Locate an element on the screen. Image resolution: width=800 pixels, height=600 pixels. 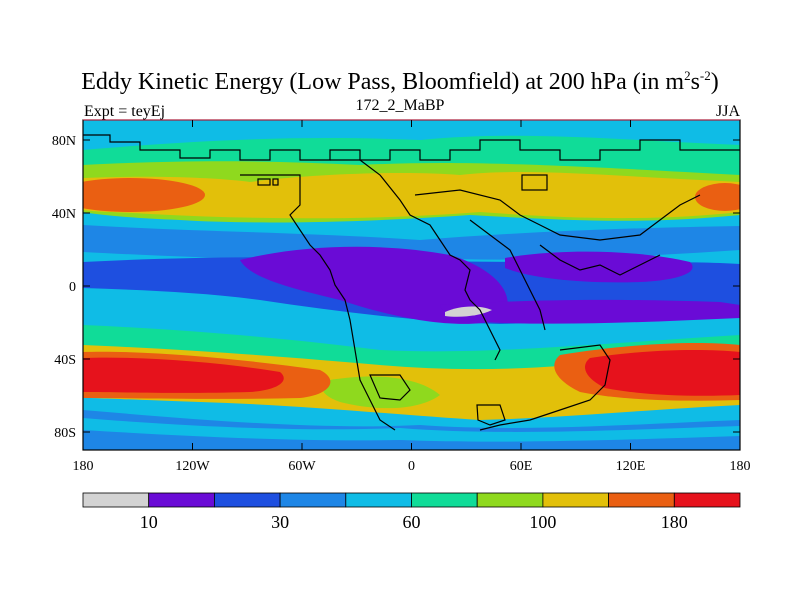
lat-tick-label: 40S is located at coordinates (65, 360).